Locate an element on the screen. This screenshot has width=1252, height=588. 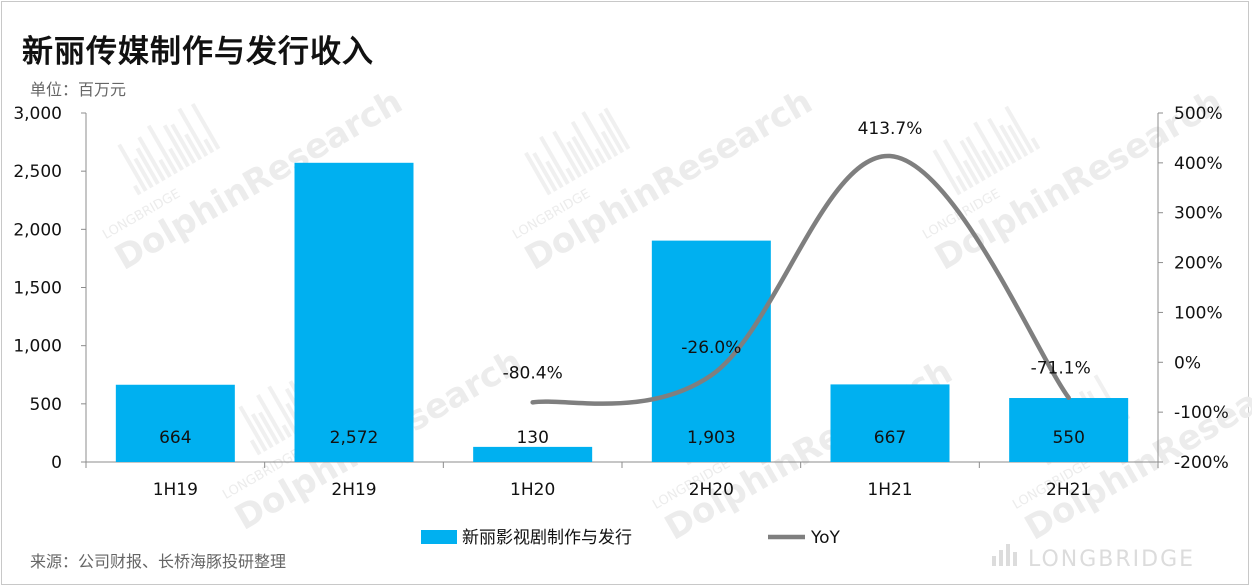
right-tick-label: 300% is located at coordinates (1198, 214).